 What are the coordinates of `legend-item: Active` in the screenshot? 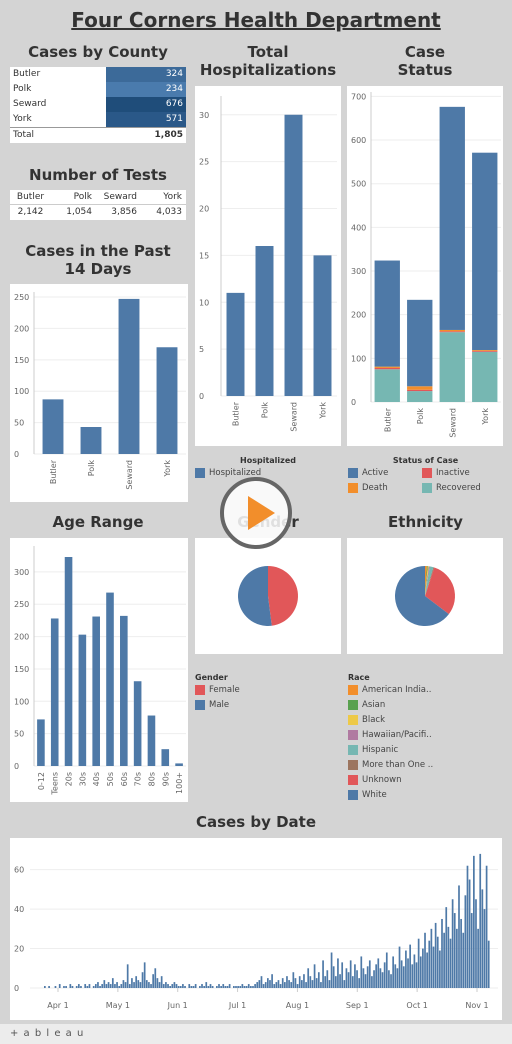 It's located at (385, 472).